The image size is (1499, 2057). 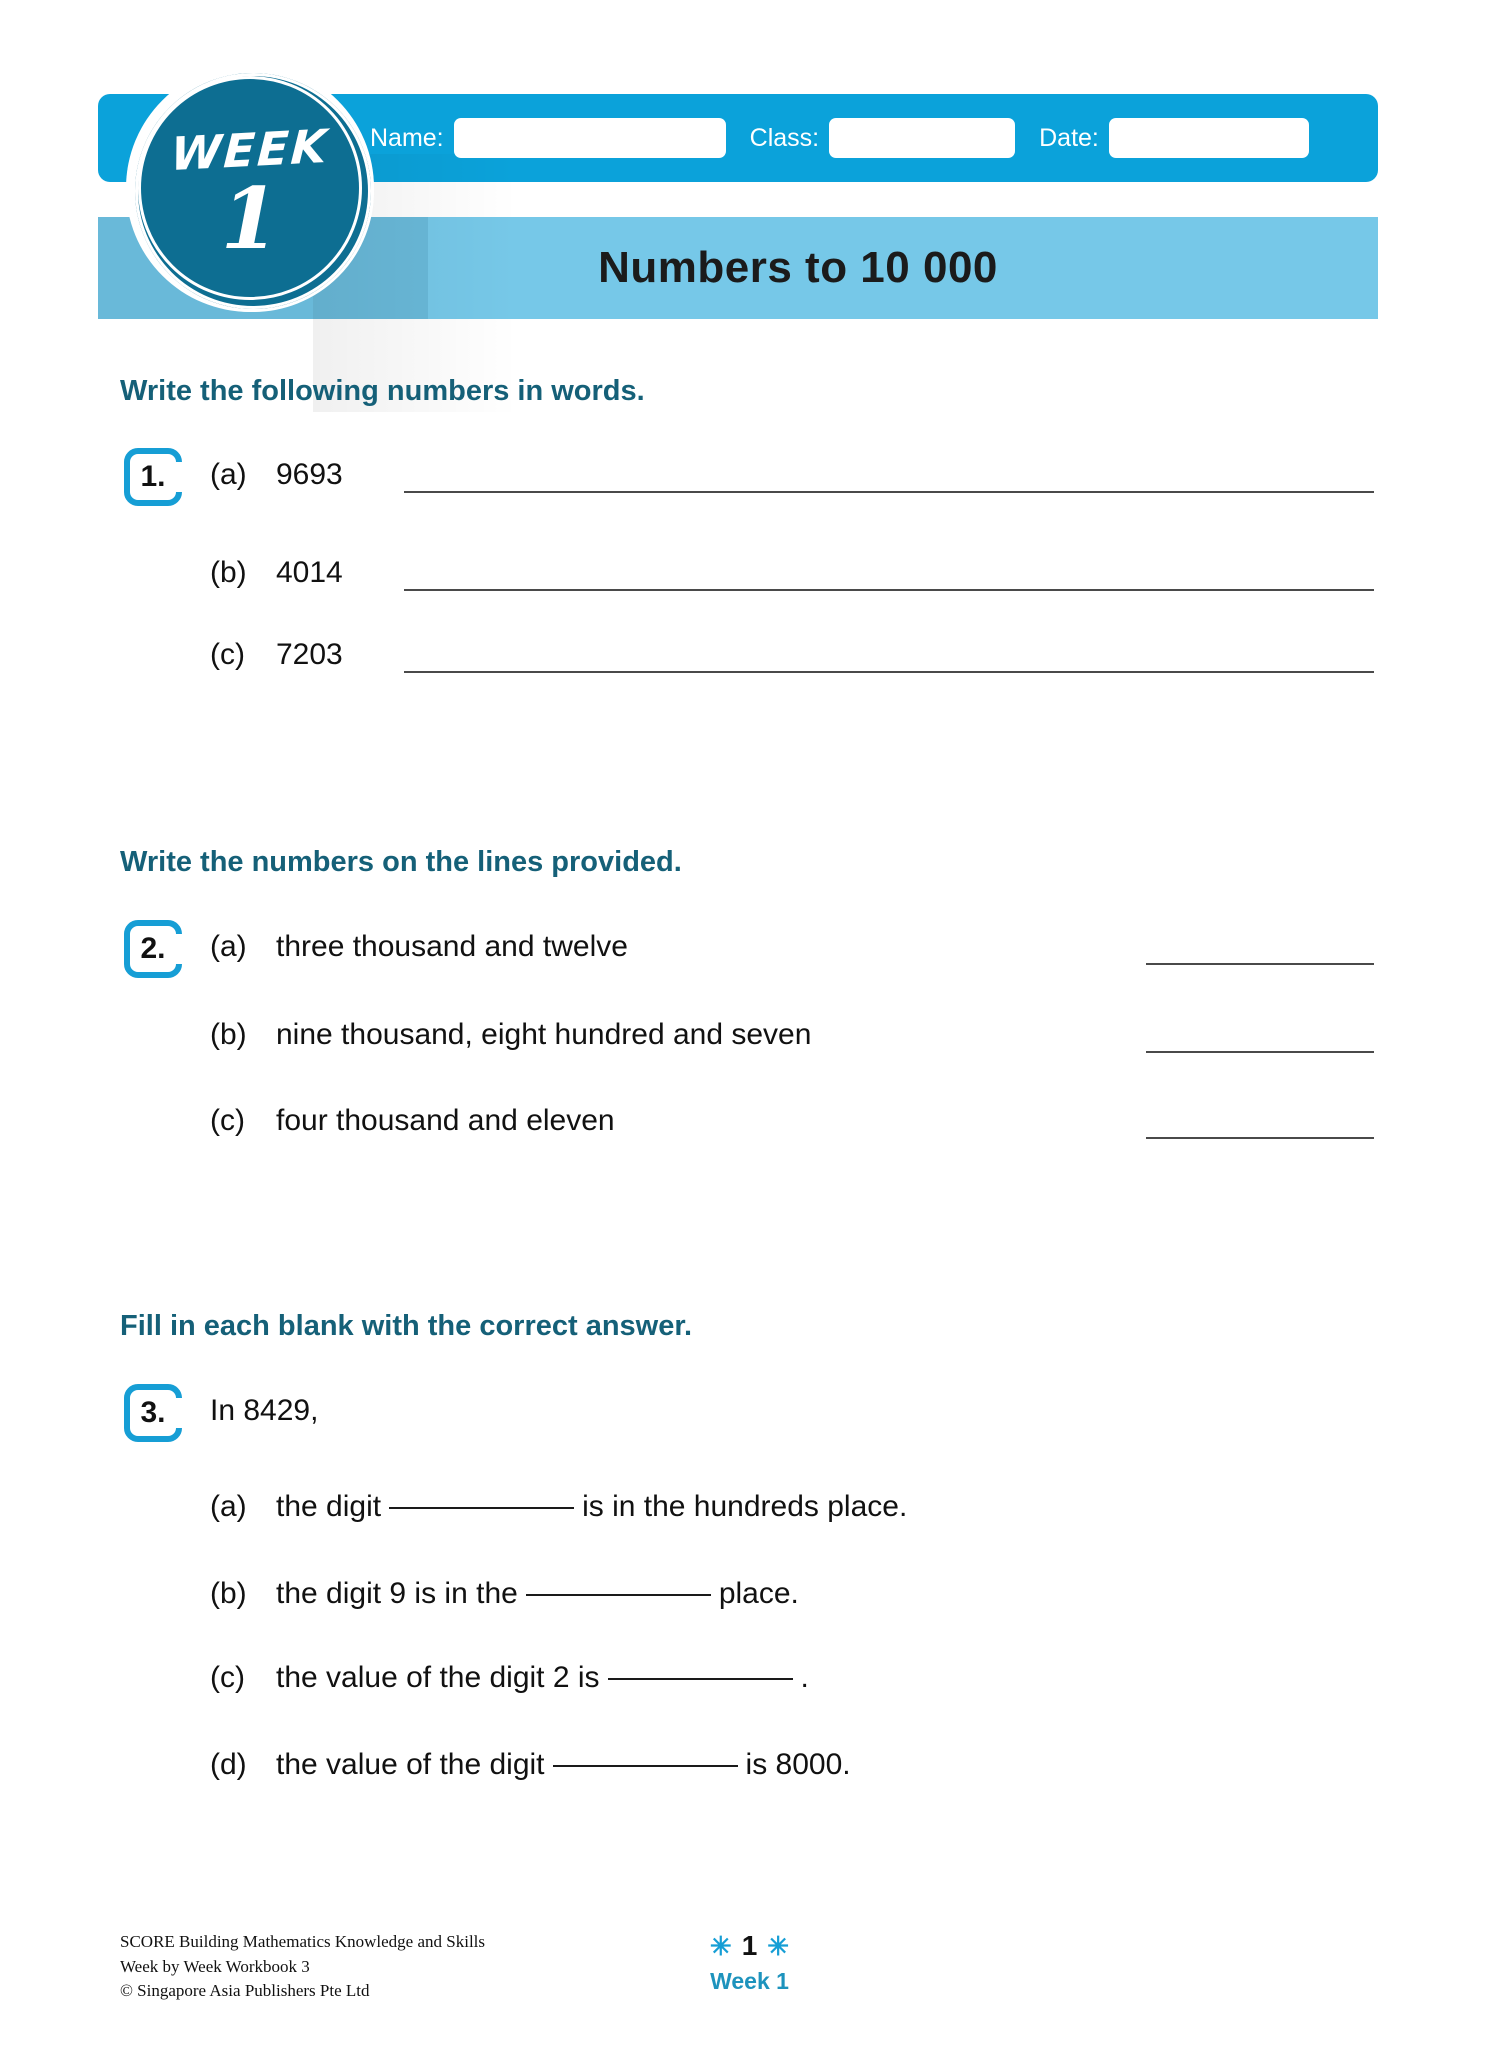 I want to click on question-number-2: 2., so click(x=154, y=949).